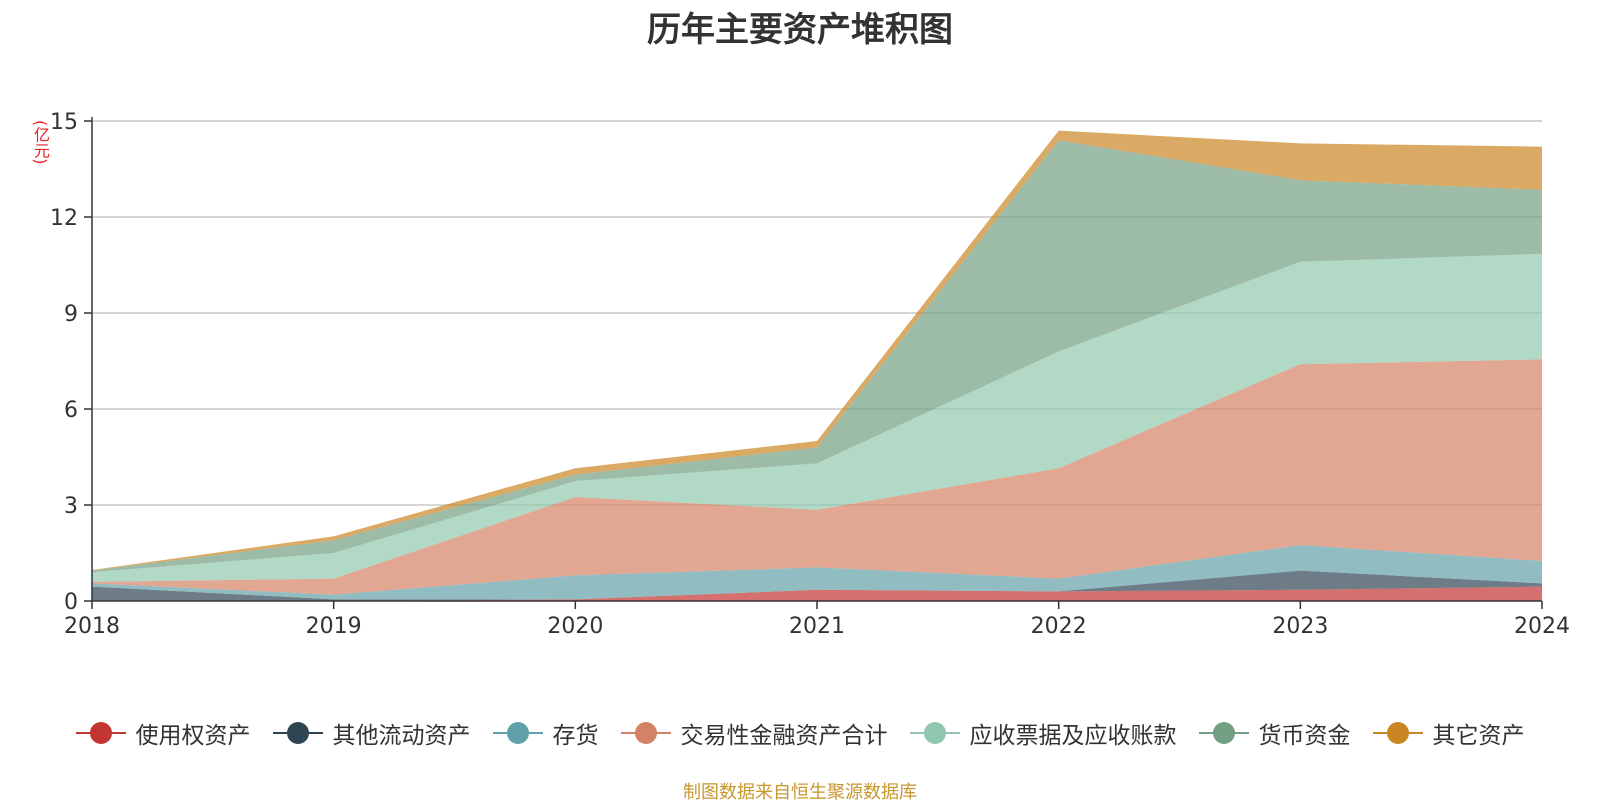 The width and height of the screenshot is (1600, 804). What do you see at coordinates (575, 626) in the screenshot?
I see `x-tick-label: 2020` at bounding box center [575, 626].